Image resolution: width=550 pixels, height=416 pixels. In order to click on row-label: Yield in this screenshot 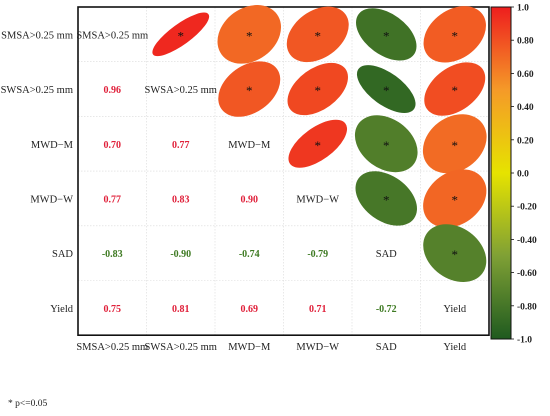, I will do `click(61, 309)`.